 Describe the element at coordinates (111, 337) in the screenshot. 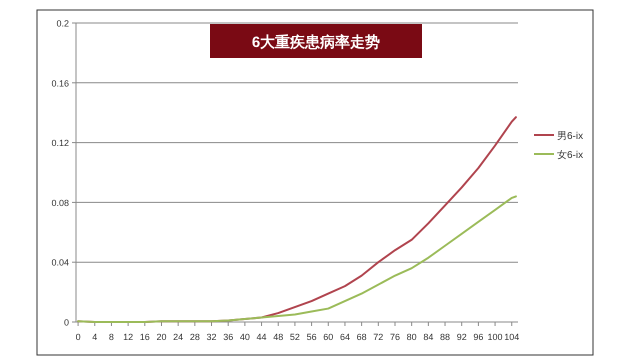

I see `x-tick-label: 8` at that location.